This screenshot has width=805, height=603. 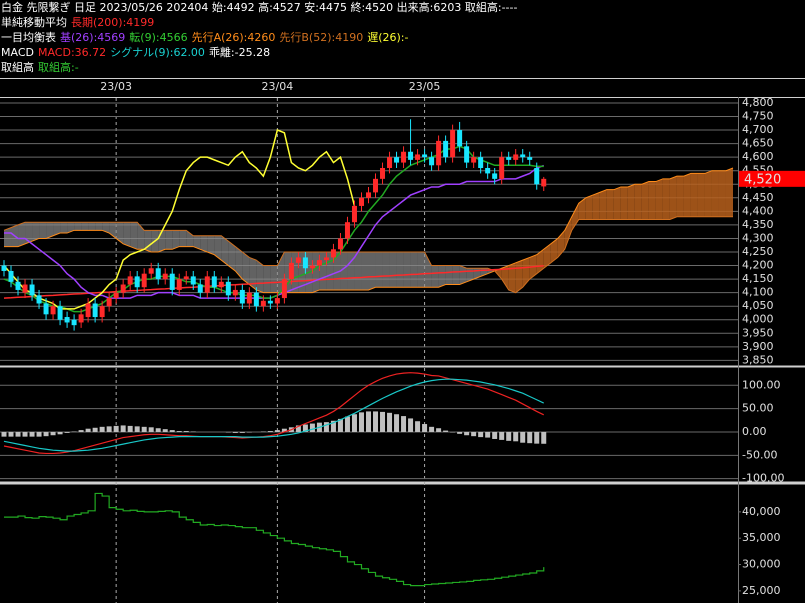 What do you see at coordinates (113, 22) in the screenshot?
I see `header-text: 長期(200):4199` at bounding box center [113, 22].